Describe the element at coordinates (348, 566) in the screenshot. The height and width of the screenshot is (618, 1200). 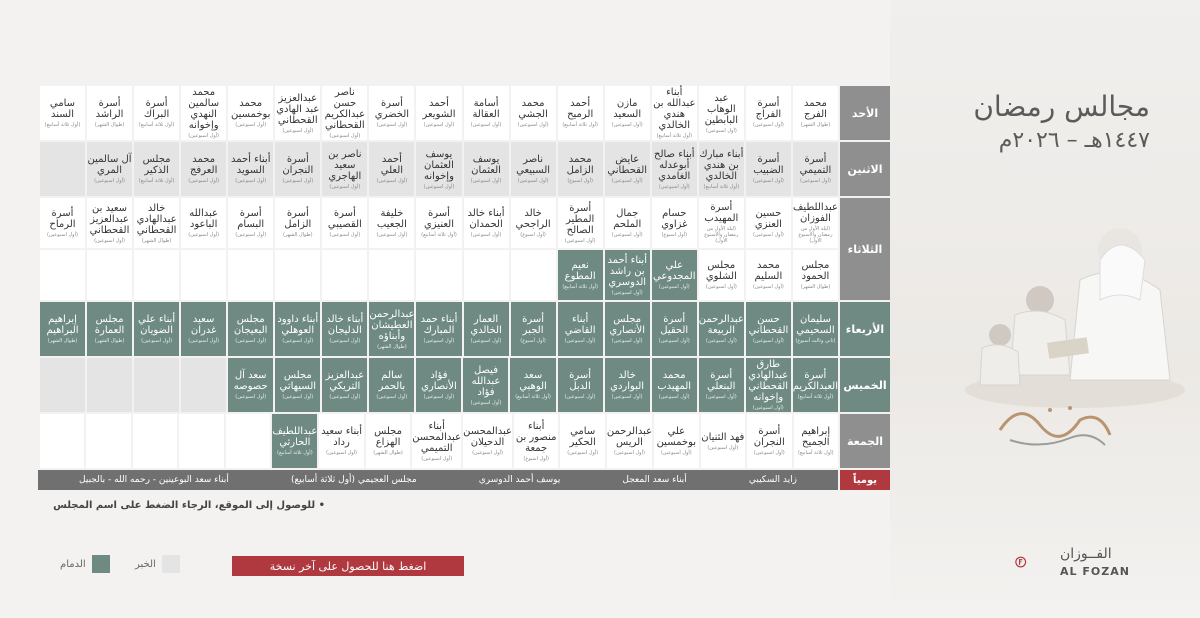
I see `latest-version-button: اضغط هنا للحصول على آخر نسخة` at that location.